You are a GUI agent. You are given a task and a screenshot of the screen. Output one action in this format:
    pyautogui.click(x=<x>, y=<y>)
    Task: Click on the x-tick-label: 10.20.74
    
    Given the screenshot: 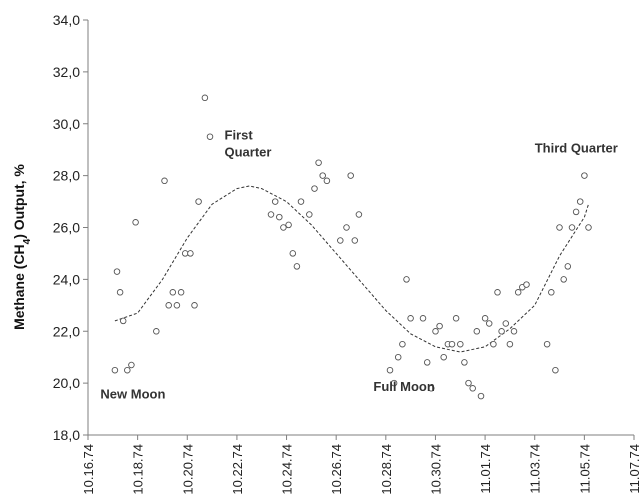 What is the action you would take?
    pyautogui.click(x=187, y=469)
    